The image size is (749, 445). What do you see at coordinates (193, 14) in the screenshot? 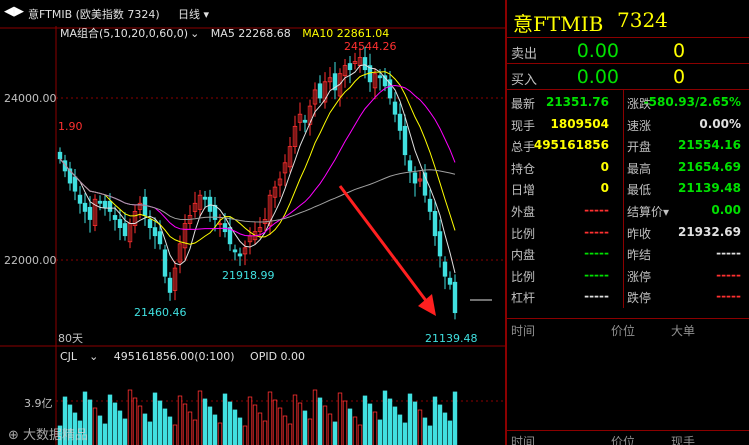
I see `period-selector: 日线 ▾` at bounding box center [193, 14].